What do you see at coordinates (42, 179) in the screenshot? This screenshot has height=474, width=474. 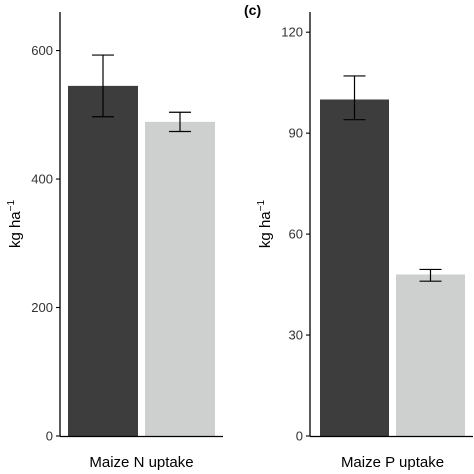 I see `y-tick-label: 400` at bounding box center [42, 179].